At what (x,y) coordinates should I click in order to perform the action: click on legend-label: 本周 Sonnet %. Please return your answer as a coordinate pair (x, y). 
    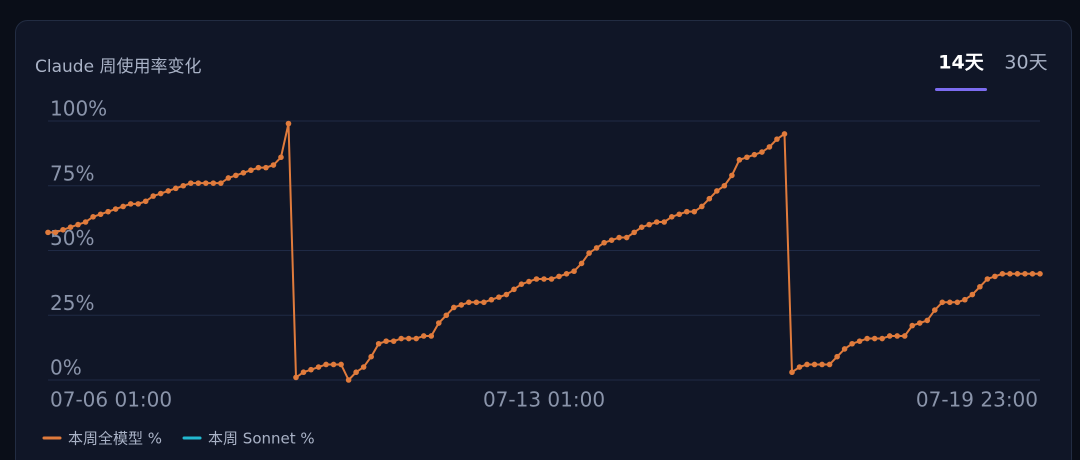
    Looking at the image, I should click on (261, 439).